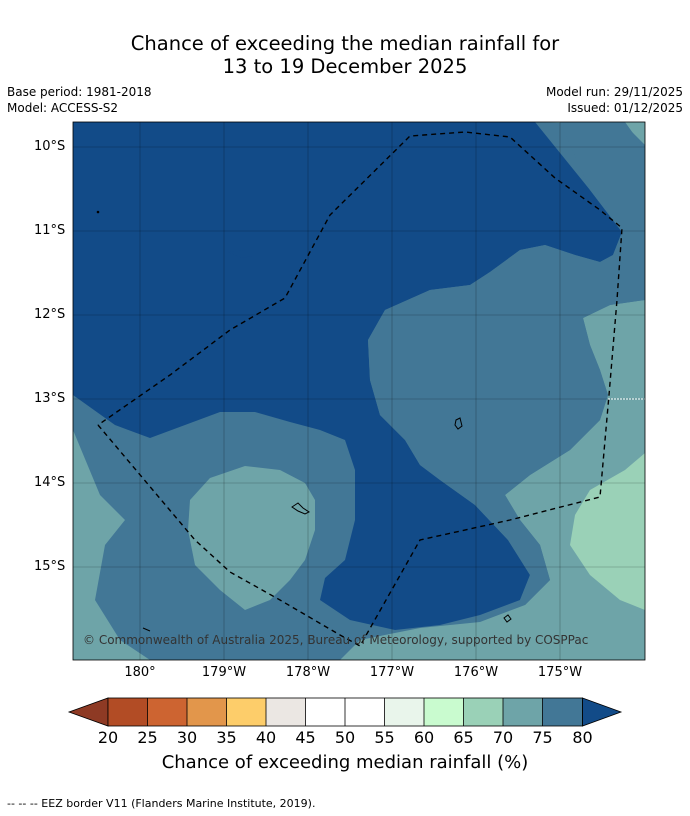 This screenshot has height=816, width=690. What do you see at coordinates (50, 230) in the screenshot?
I see `lat-label: 11°S` at bounding box center [50, 230].